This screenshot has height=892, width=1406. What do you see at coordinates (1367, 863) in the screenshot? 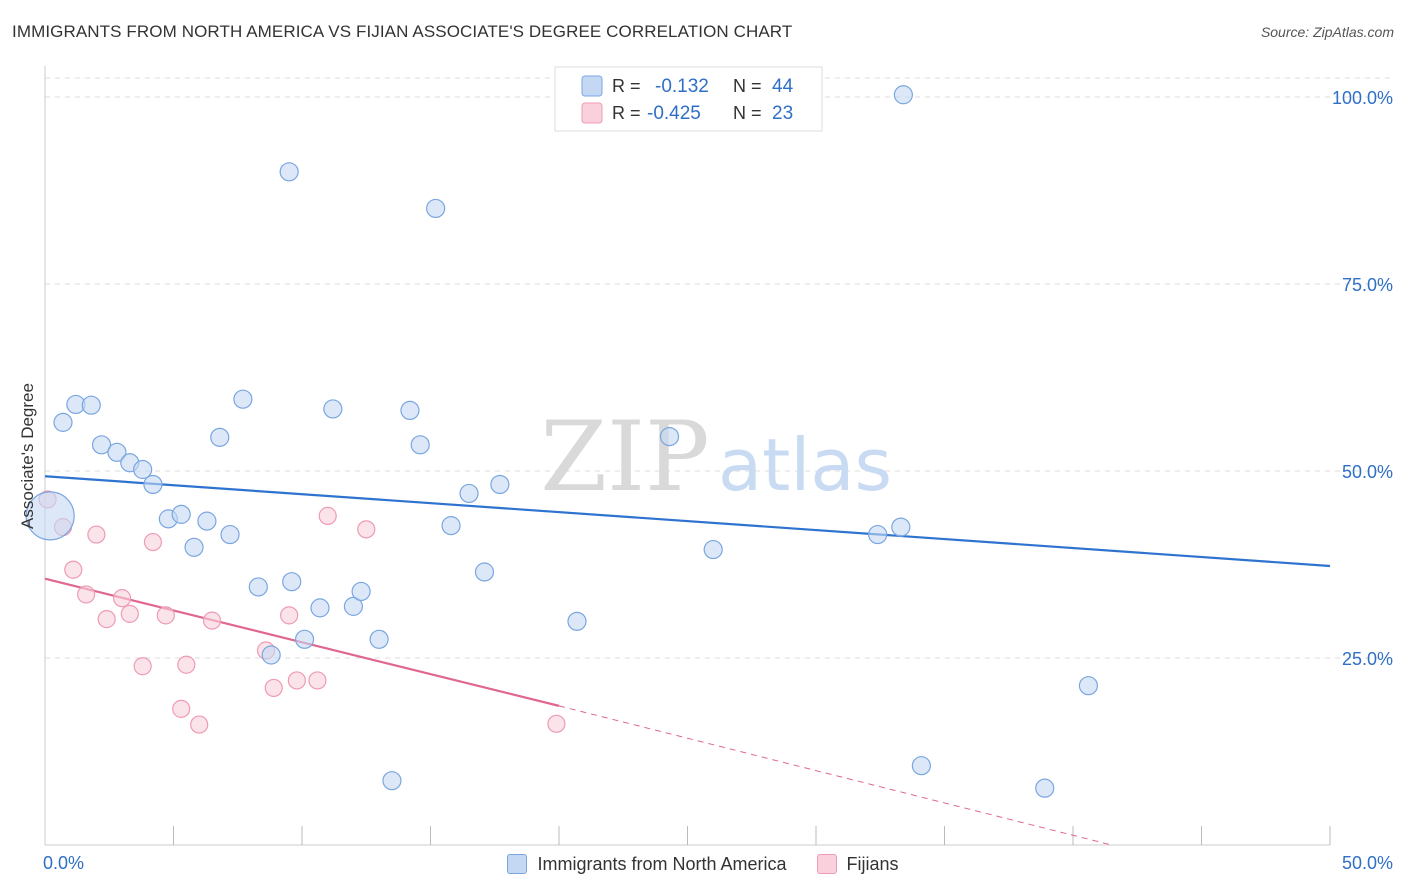
I see `x-tick-label: 50.0%` at bounding box center [1367, 863].